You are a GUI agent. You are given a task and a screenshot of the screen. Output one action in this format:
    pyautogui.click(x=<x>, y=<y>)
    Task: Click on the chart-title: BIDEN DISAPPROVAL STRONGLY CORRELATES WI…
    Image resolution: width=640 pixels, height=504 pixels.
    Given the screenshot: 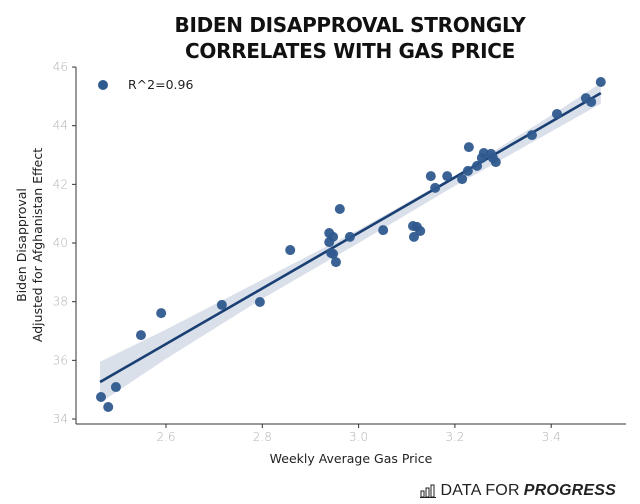 What is the action you would take?
    pyautogui.click(x=350, y=38)
    